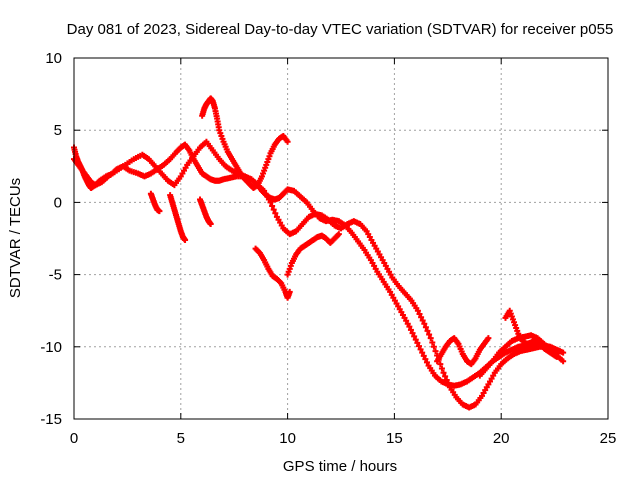 The height and width of the screenshot is (480, 640). I want to click on y-tick-label: 0, so click(58, 202).